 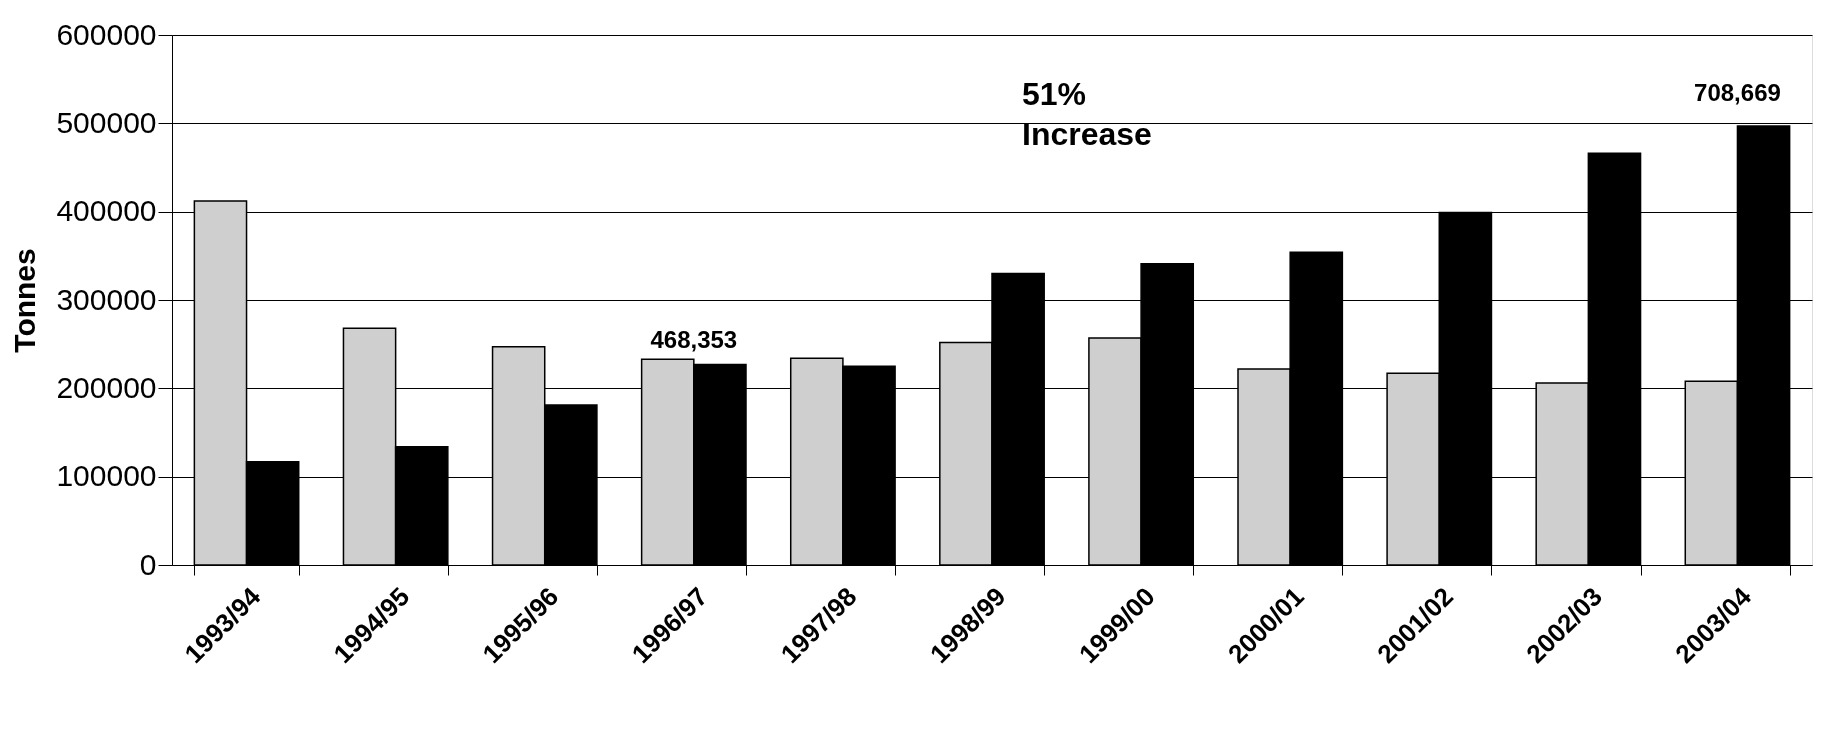 I want to click on y-tick-label: 300000, so click(x=106, y=299).